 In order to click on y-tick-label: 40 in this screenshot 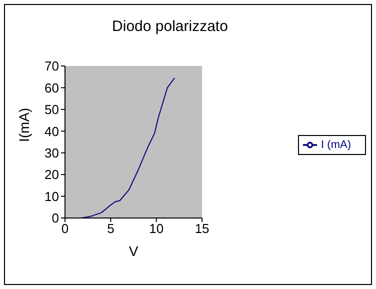, I will do `click(51, 131)`.